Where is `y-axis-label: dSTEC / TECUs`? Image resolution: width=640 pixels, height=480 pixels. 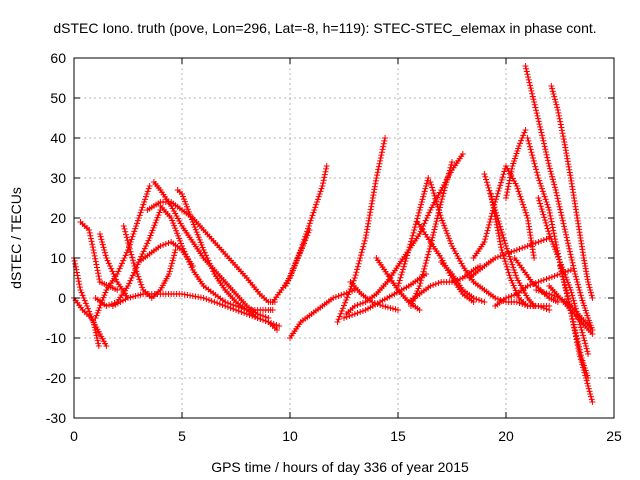 y-axis-label: dSTEC / TECUs is located at coordinates (16, 238).